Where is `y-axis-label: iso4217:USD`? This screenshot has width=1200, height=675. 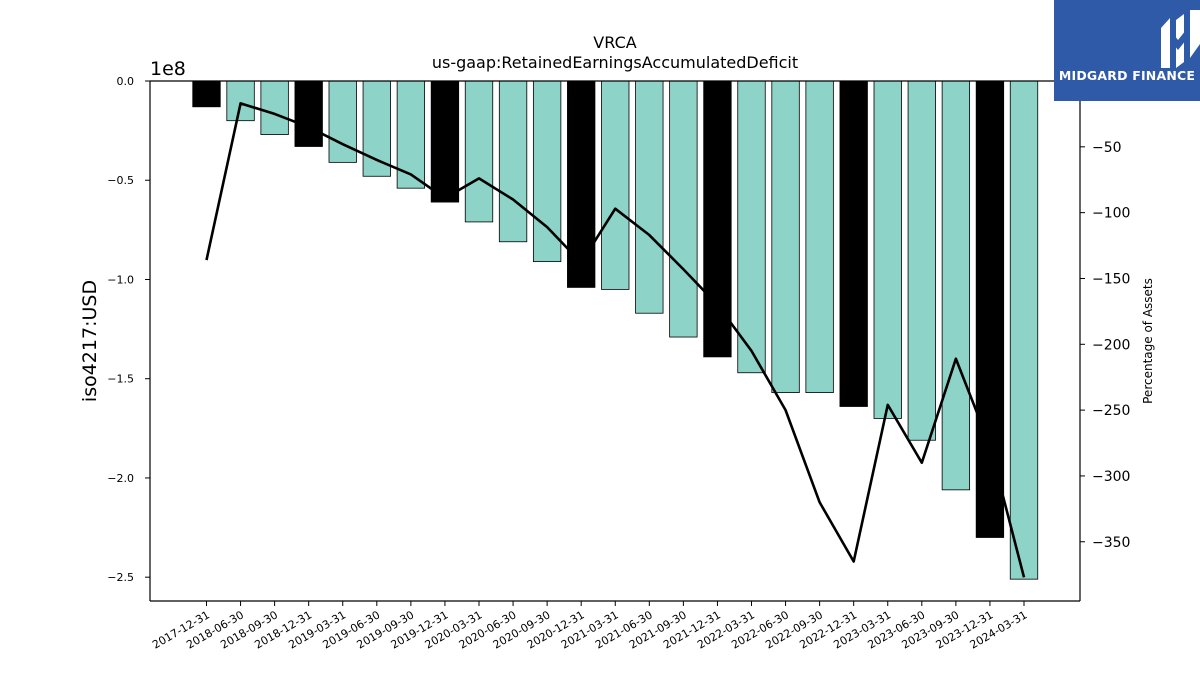 y-axis-label: iso4217:USD is located at coordinates (90, 341).